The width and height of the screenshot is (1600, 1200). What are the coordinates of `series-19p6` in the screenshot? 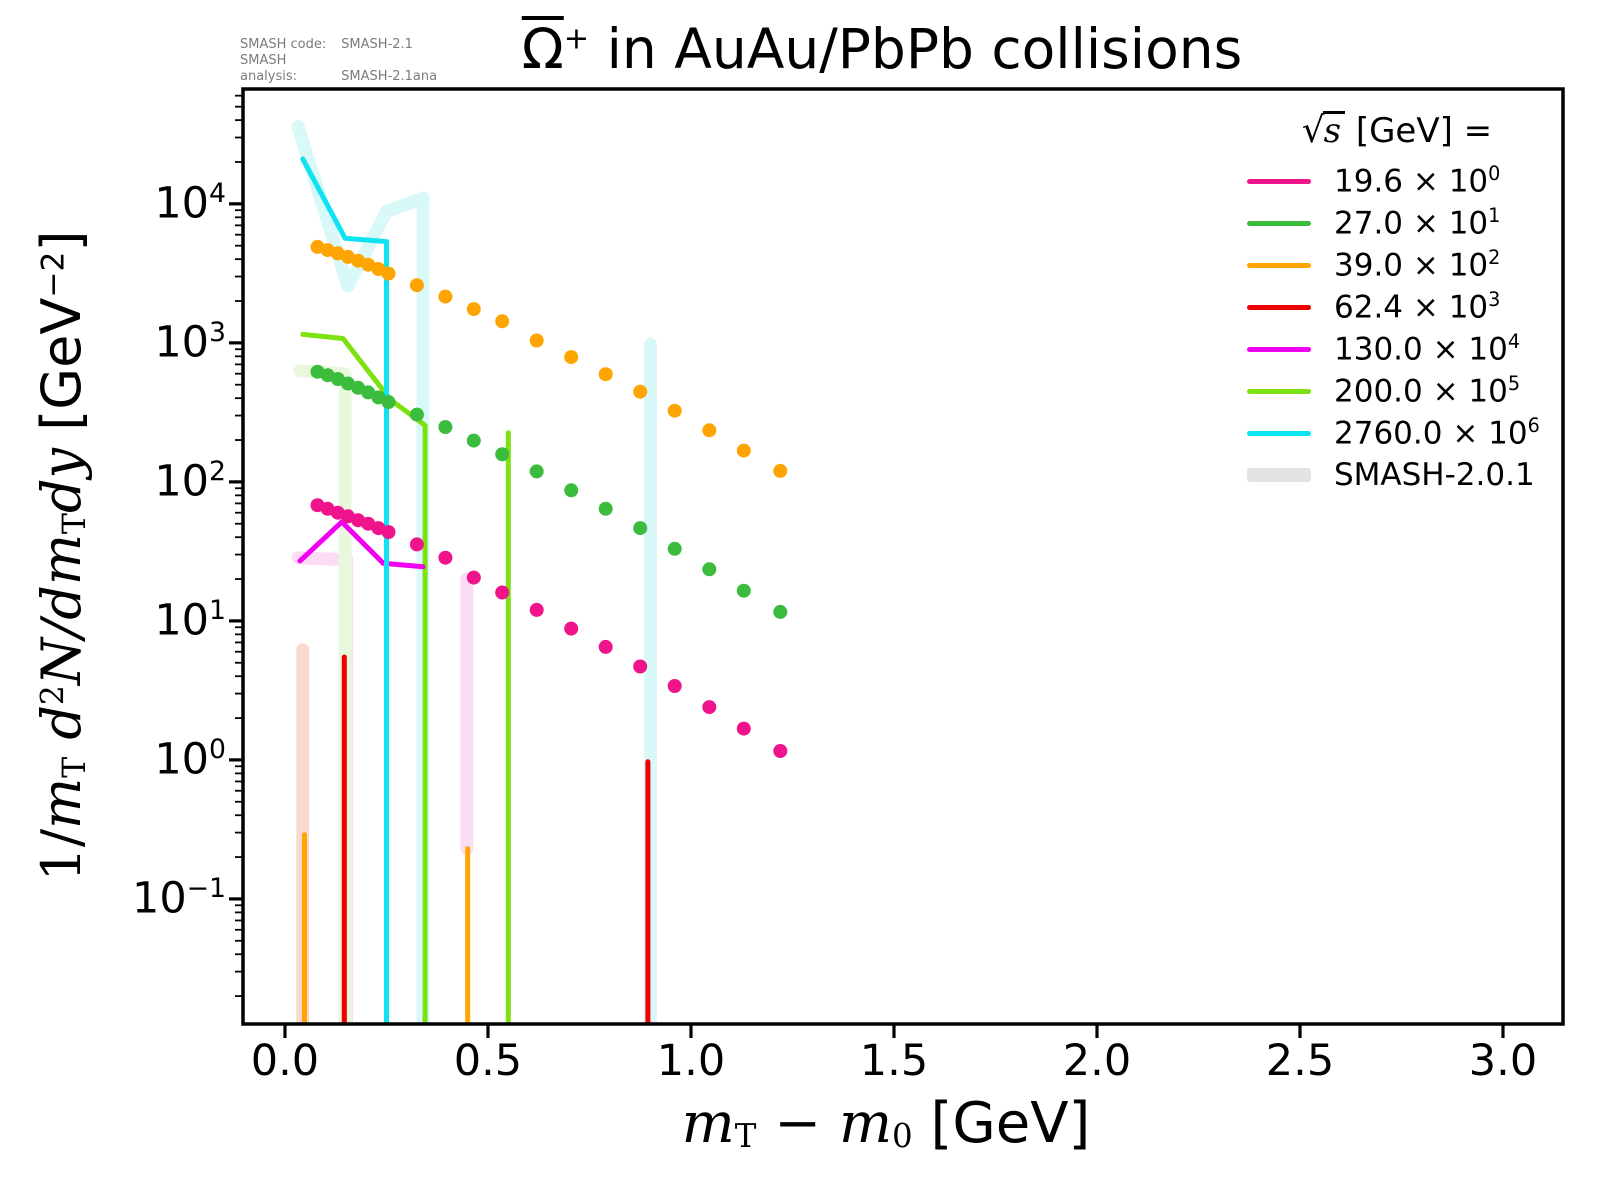 It's located at (549, 628).